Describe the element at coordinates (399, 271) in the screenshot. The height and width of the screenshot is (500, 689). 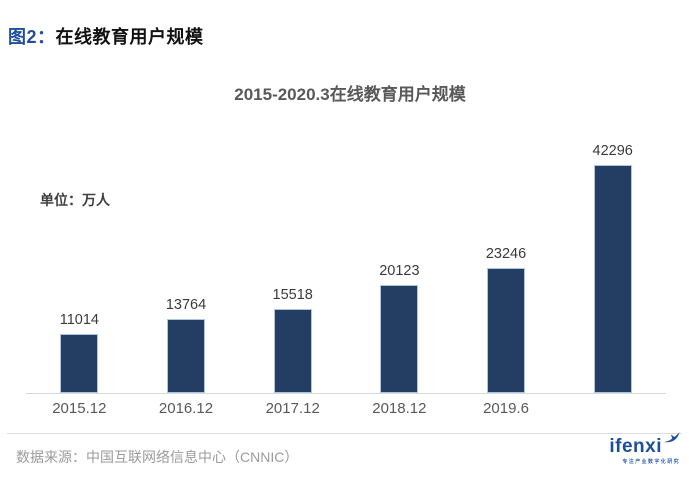
I see `bar-value-label: 20123` at that location.